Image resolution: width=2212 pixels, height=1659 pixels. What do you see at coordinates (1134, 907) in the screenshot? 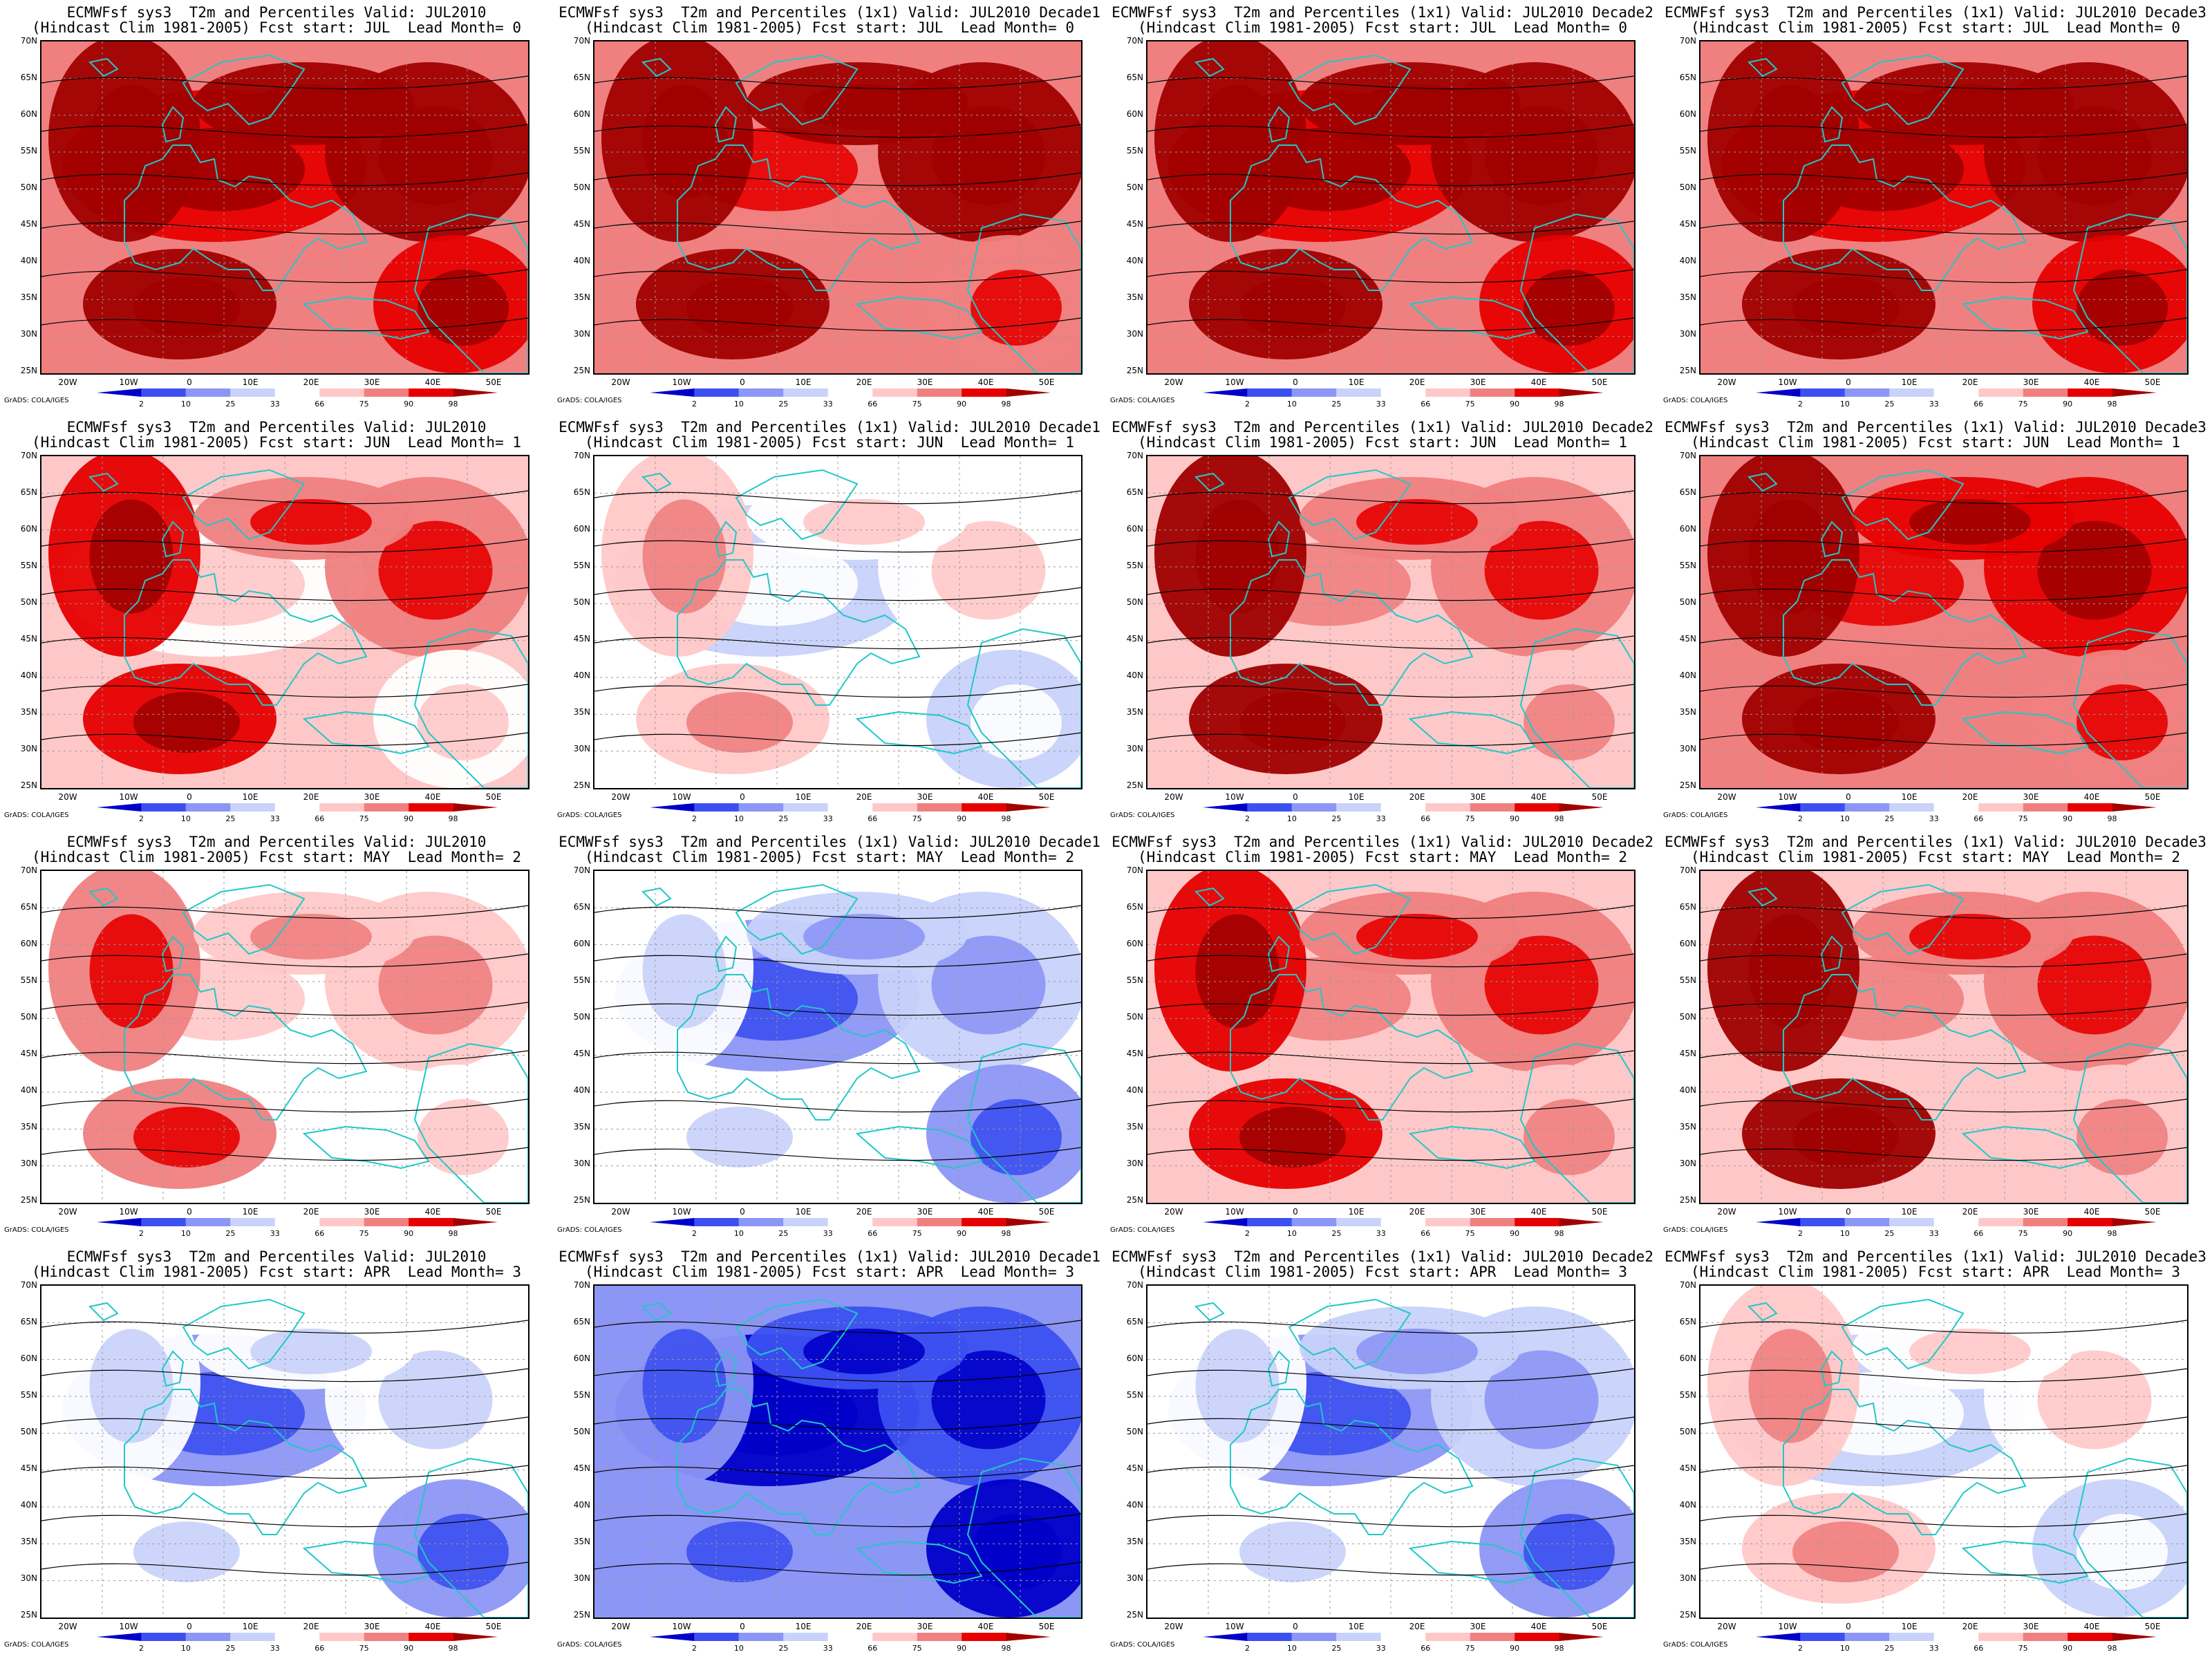
I see `lat-label: 65N` at bounding box center [1134, 907].